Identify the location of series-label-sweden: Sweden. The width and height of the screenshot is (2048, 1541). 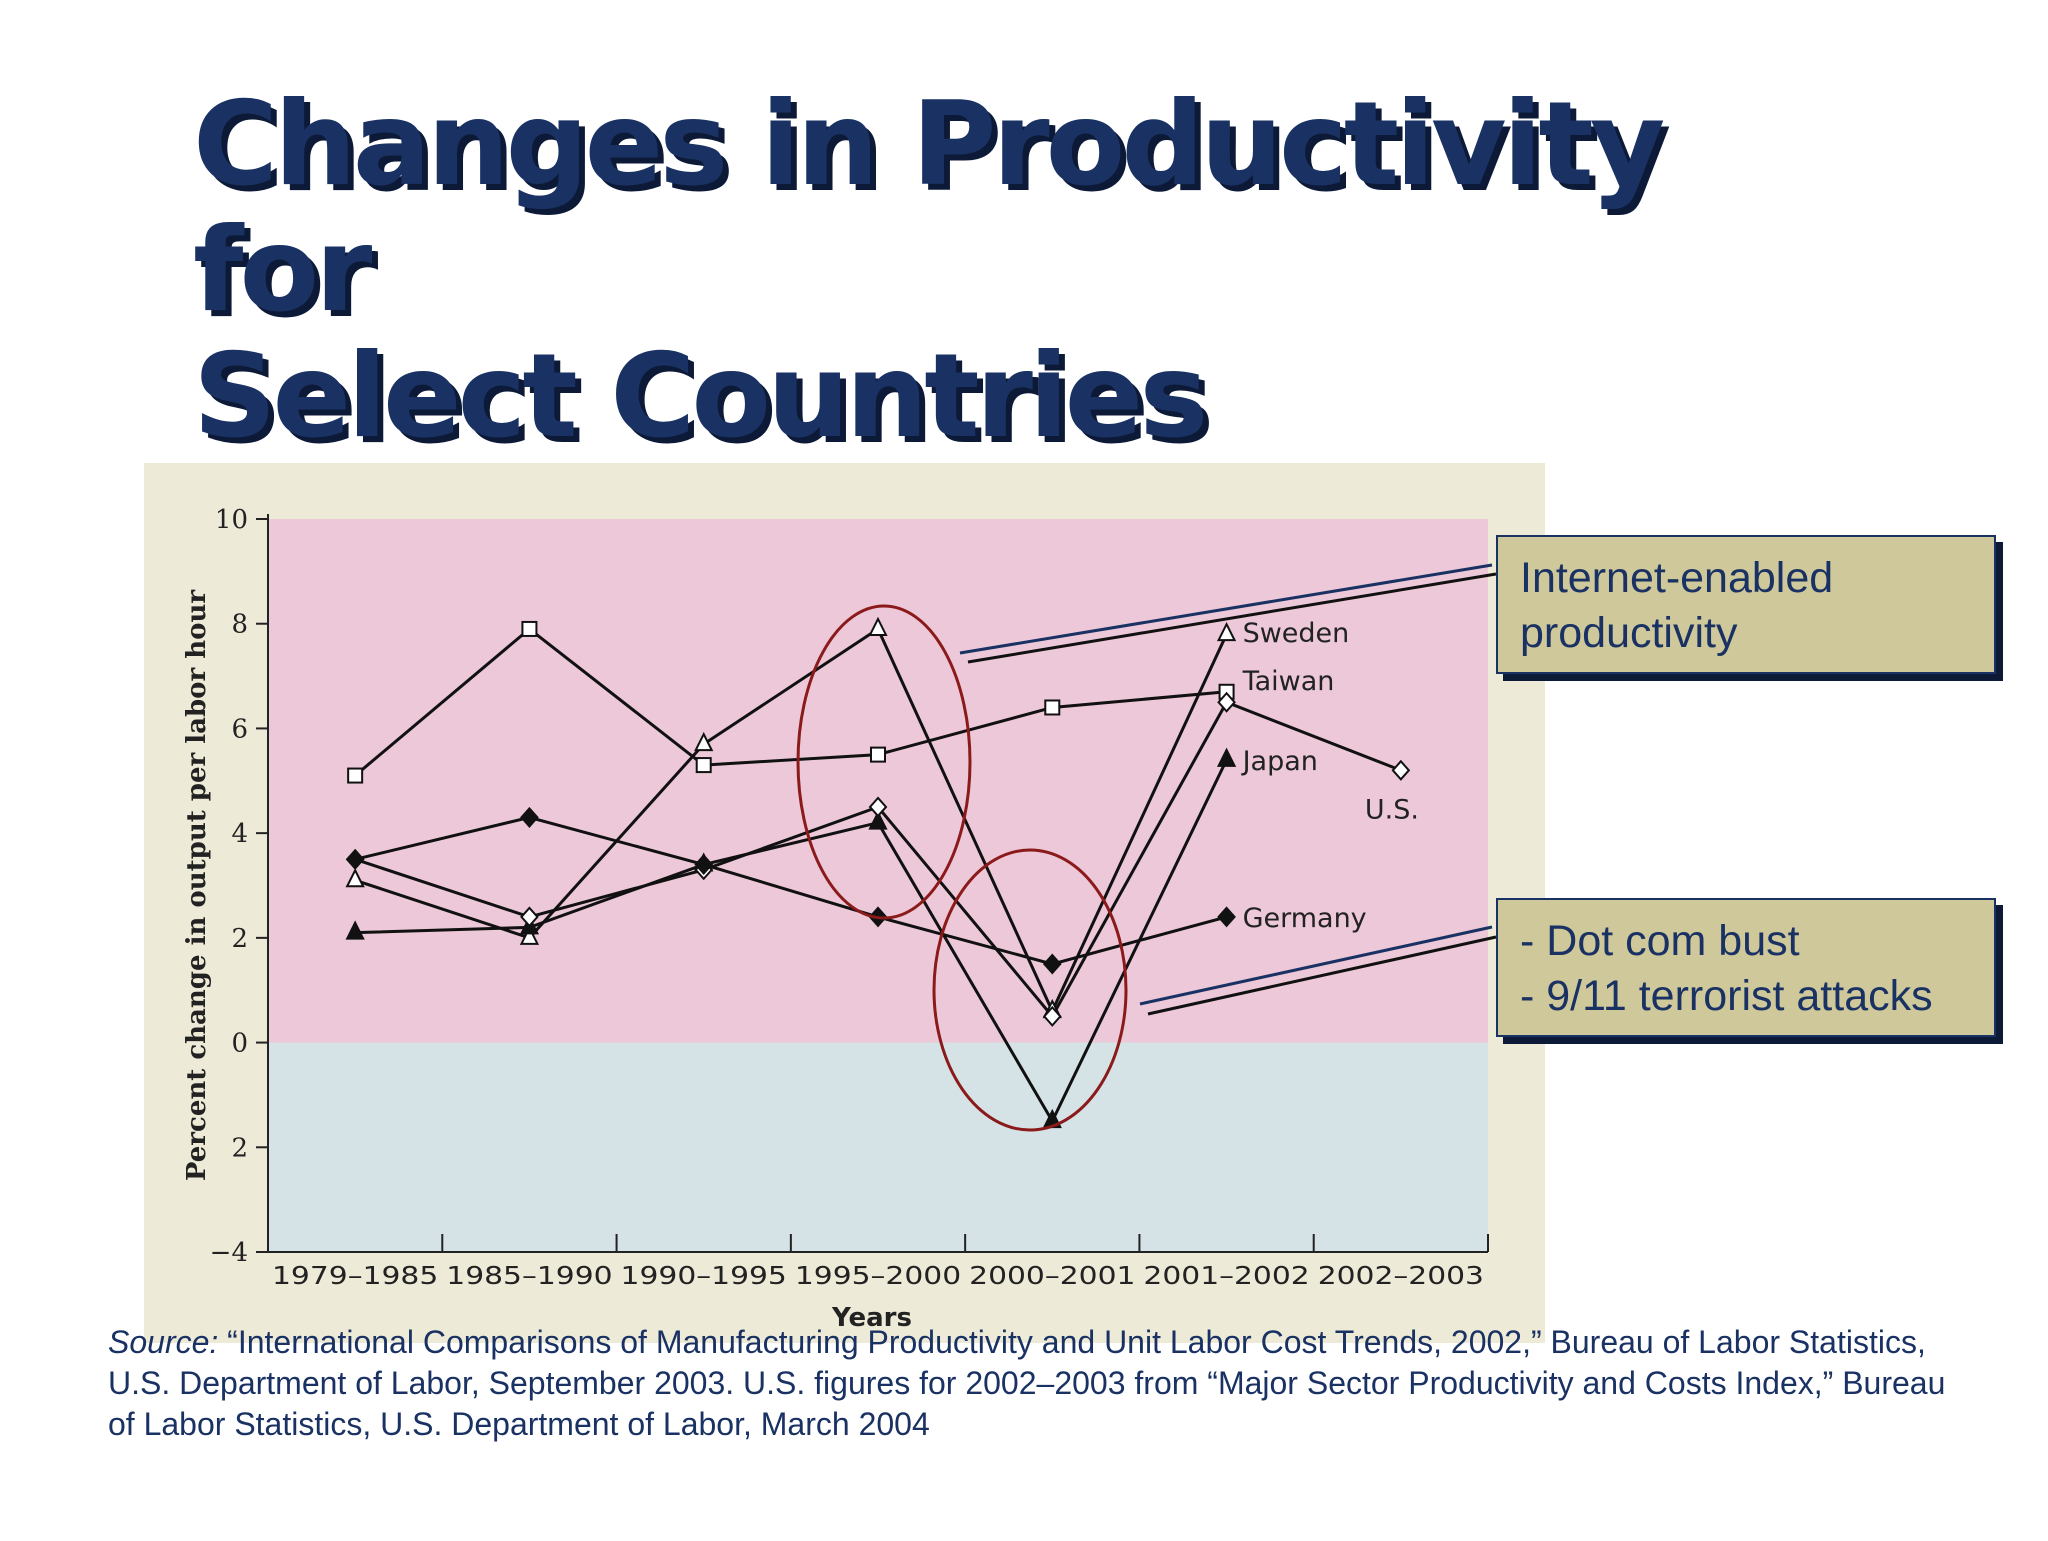
(1296, 633).